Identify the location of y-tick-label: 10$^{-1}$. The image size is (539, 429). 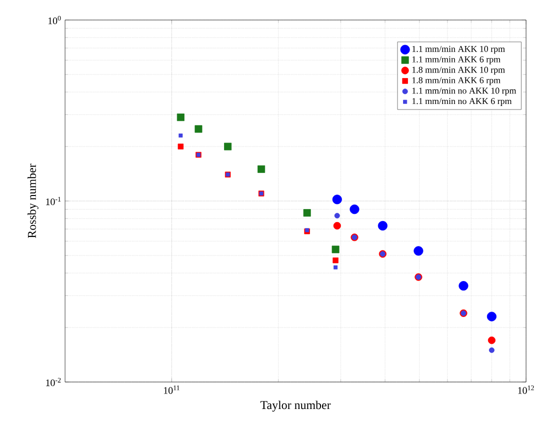
(53, 201).